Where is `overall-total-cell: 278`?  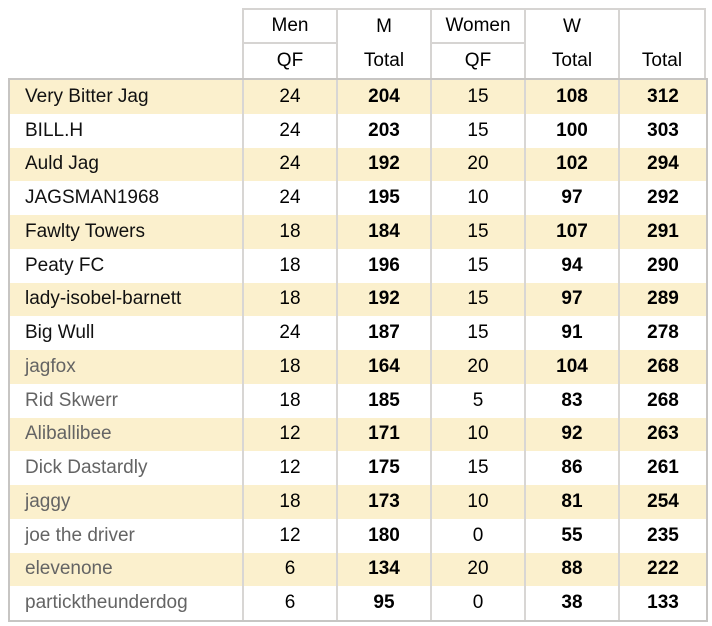 overall-total-cell: 278 is located at coordinates (662, 333).